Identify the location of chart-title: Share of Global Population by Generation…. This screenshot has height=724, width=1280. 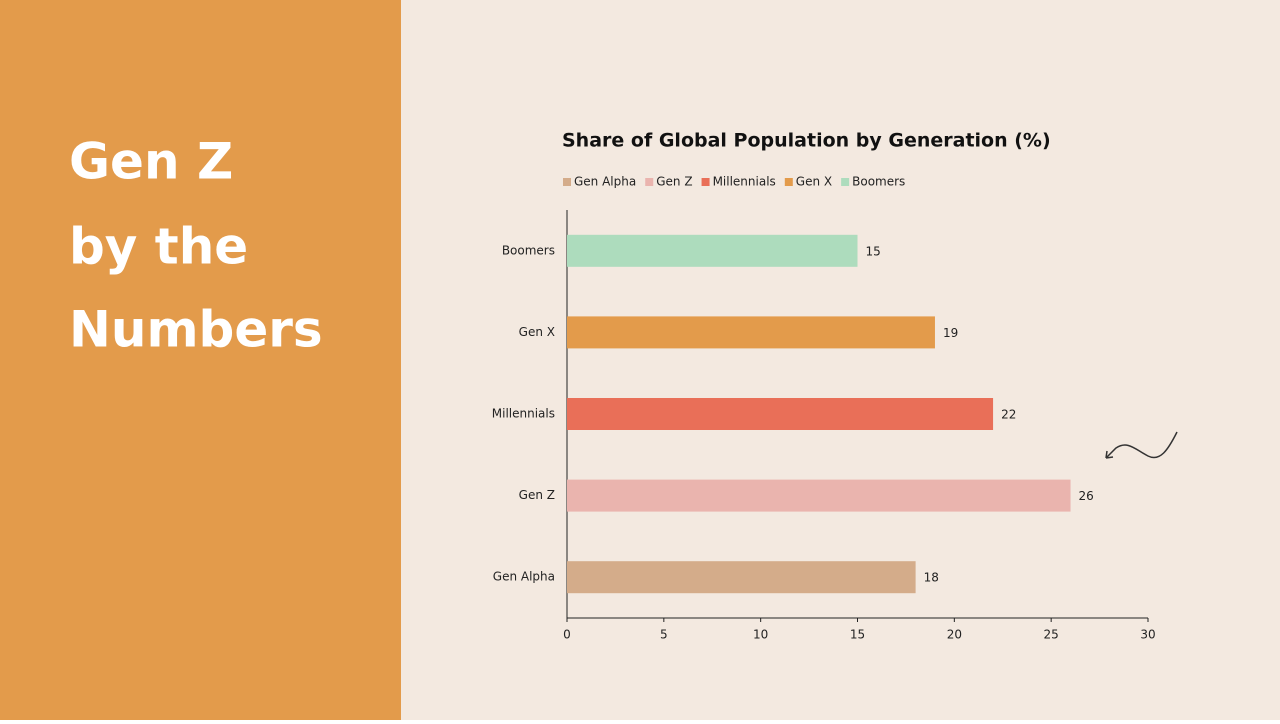
(806, 141).